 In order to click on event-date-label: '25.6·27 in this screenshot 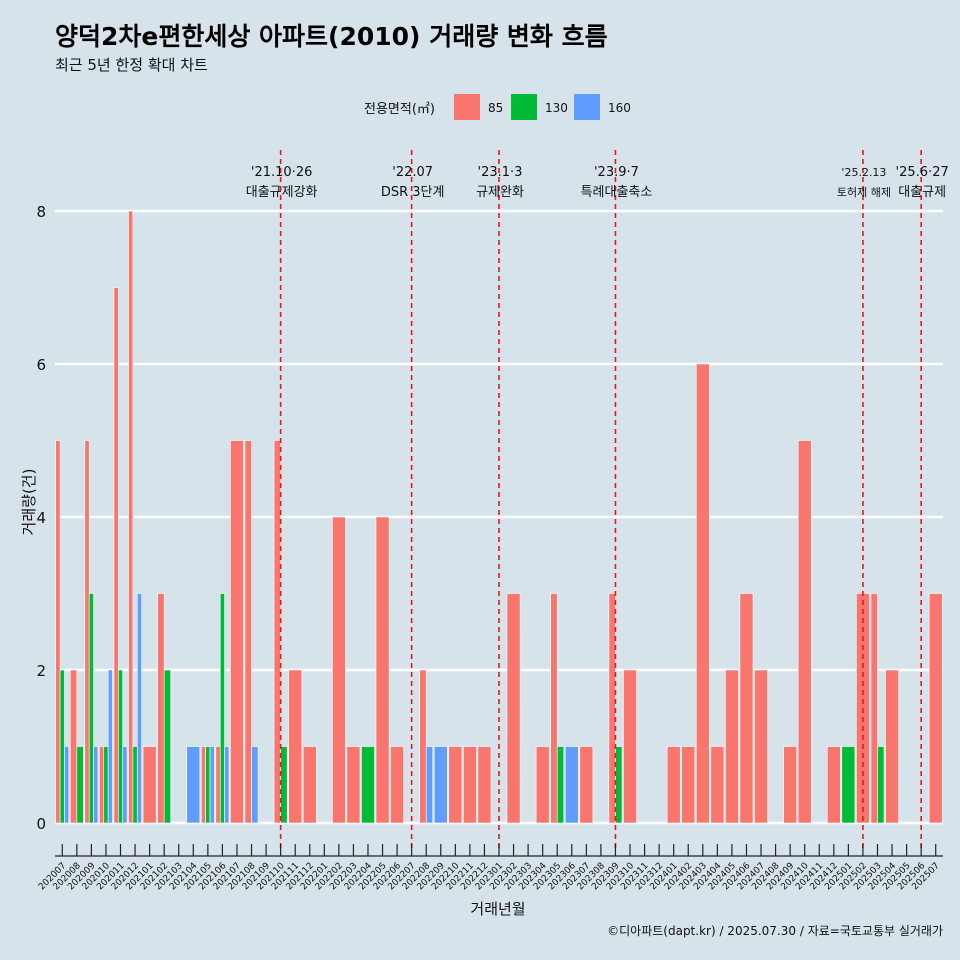, I will do `click(922, 172)`.